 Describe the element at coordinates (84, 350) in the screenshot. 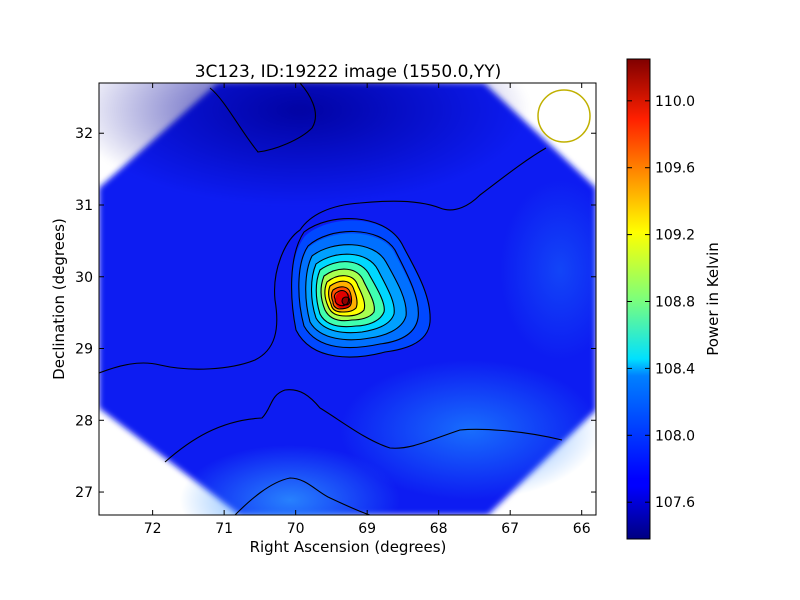

I see `y-tick-label: 29` at that location.